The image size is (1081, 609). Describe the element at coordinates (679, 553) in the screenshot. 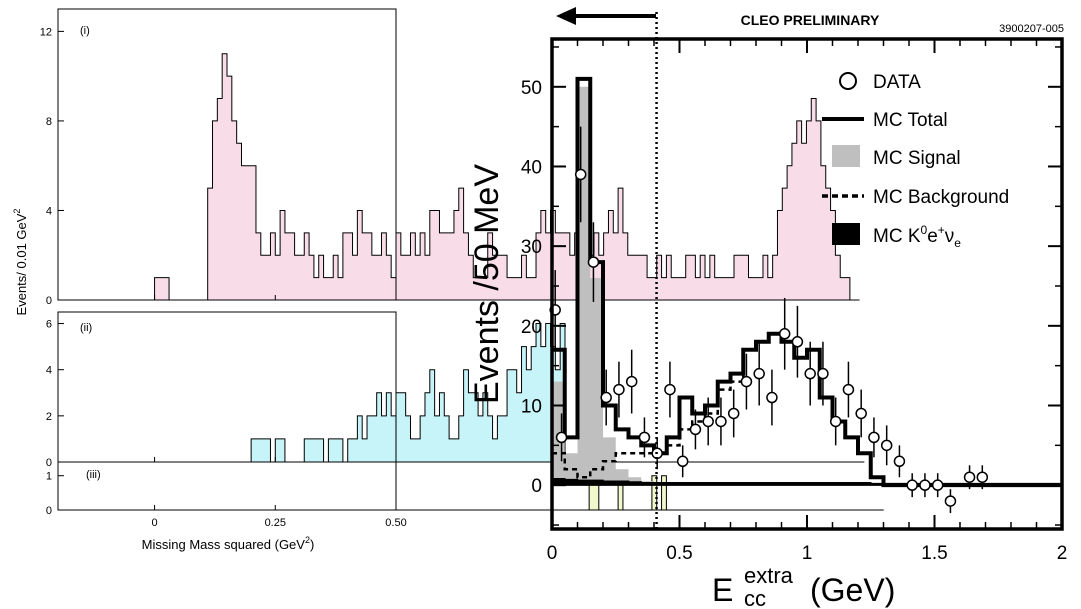

I see `x-tick-label: 0.5` at that location.